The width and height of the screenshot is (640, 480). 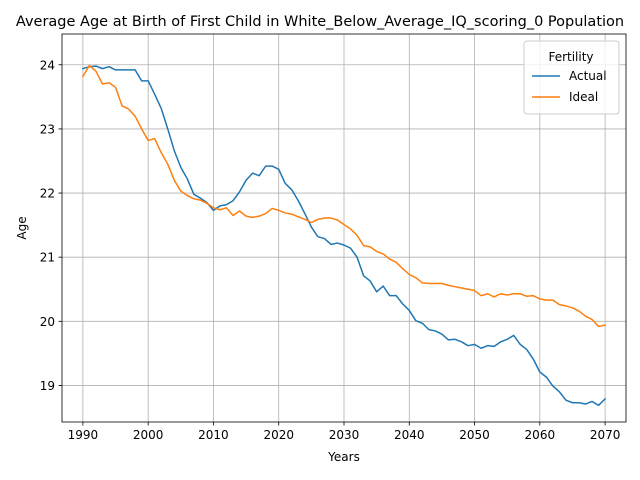 I want to click on y-tick-label: 21, so click(x=47, y=258).